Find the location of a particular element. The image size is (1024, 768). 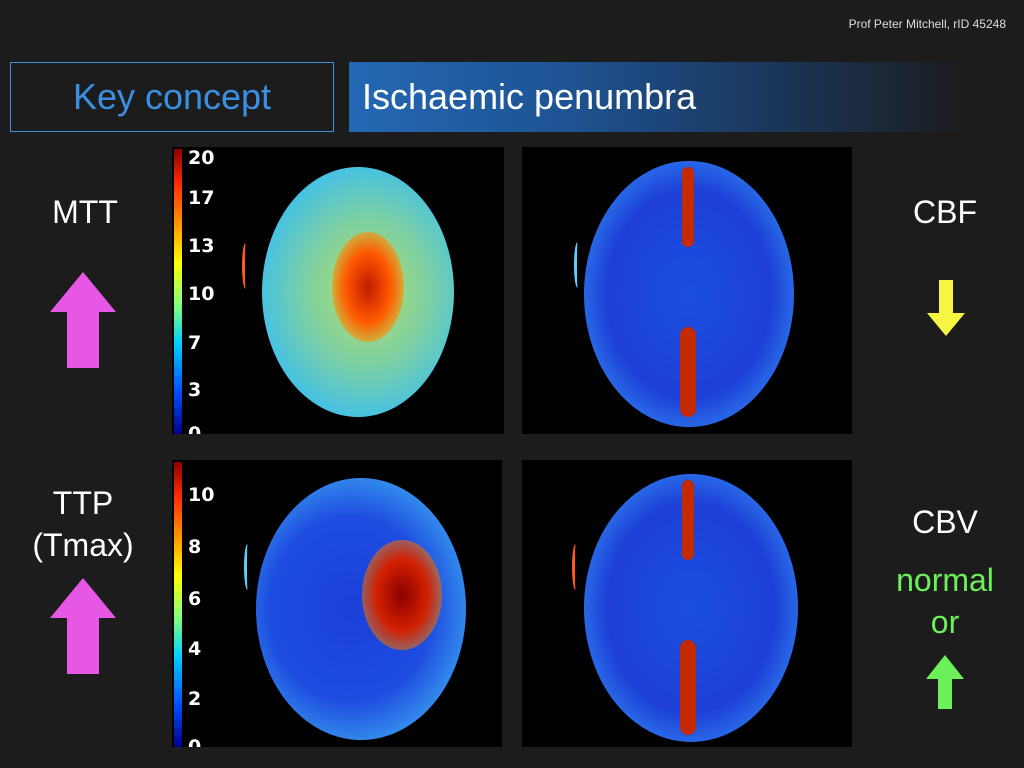

ttp-scale-label: 2 is located at coordinates (195, 699).